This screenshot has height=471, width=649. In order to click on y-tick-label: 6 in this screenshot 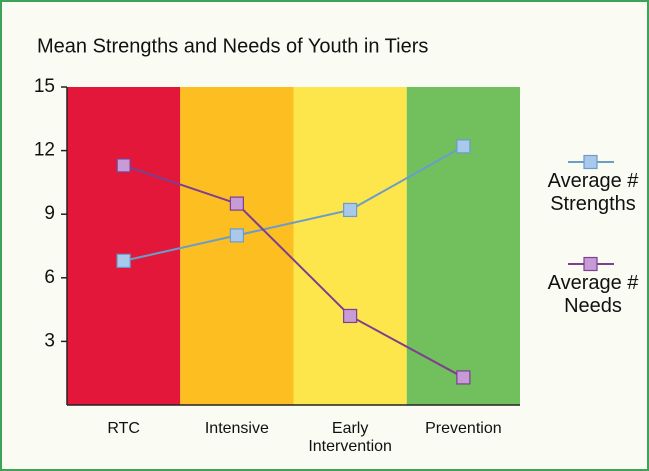, I will do `click(49, 277)`.